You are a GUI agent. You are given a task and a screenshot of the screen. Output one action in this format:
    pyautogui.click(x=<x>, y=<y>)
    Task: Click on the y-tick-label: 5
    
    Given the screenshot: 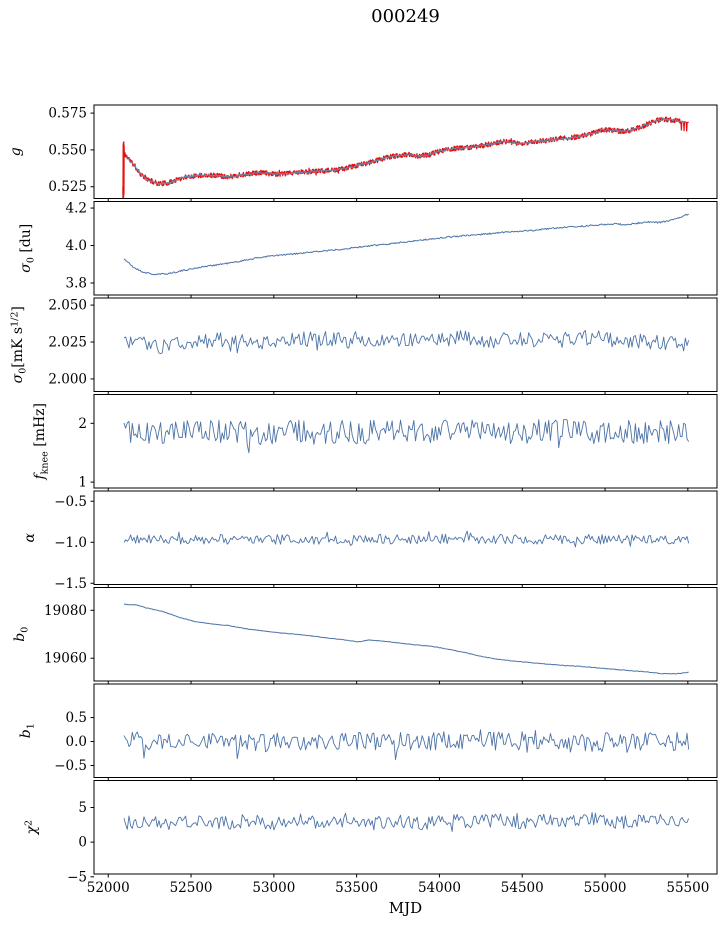 What is the action you would take?
    pyautogui.click(x=82, y=808)
    